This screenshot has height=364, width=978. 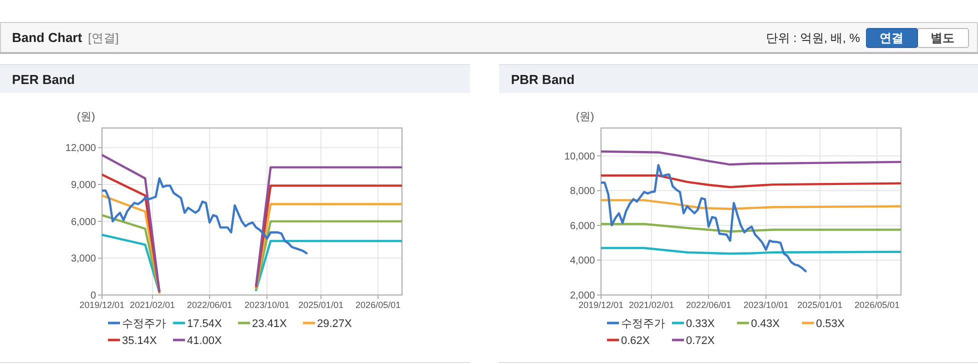 What do you see at coordinates (635, 341) in the screenshot?
I see `legend-label: 0.62X` at bounding box center [635, 341].